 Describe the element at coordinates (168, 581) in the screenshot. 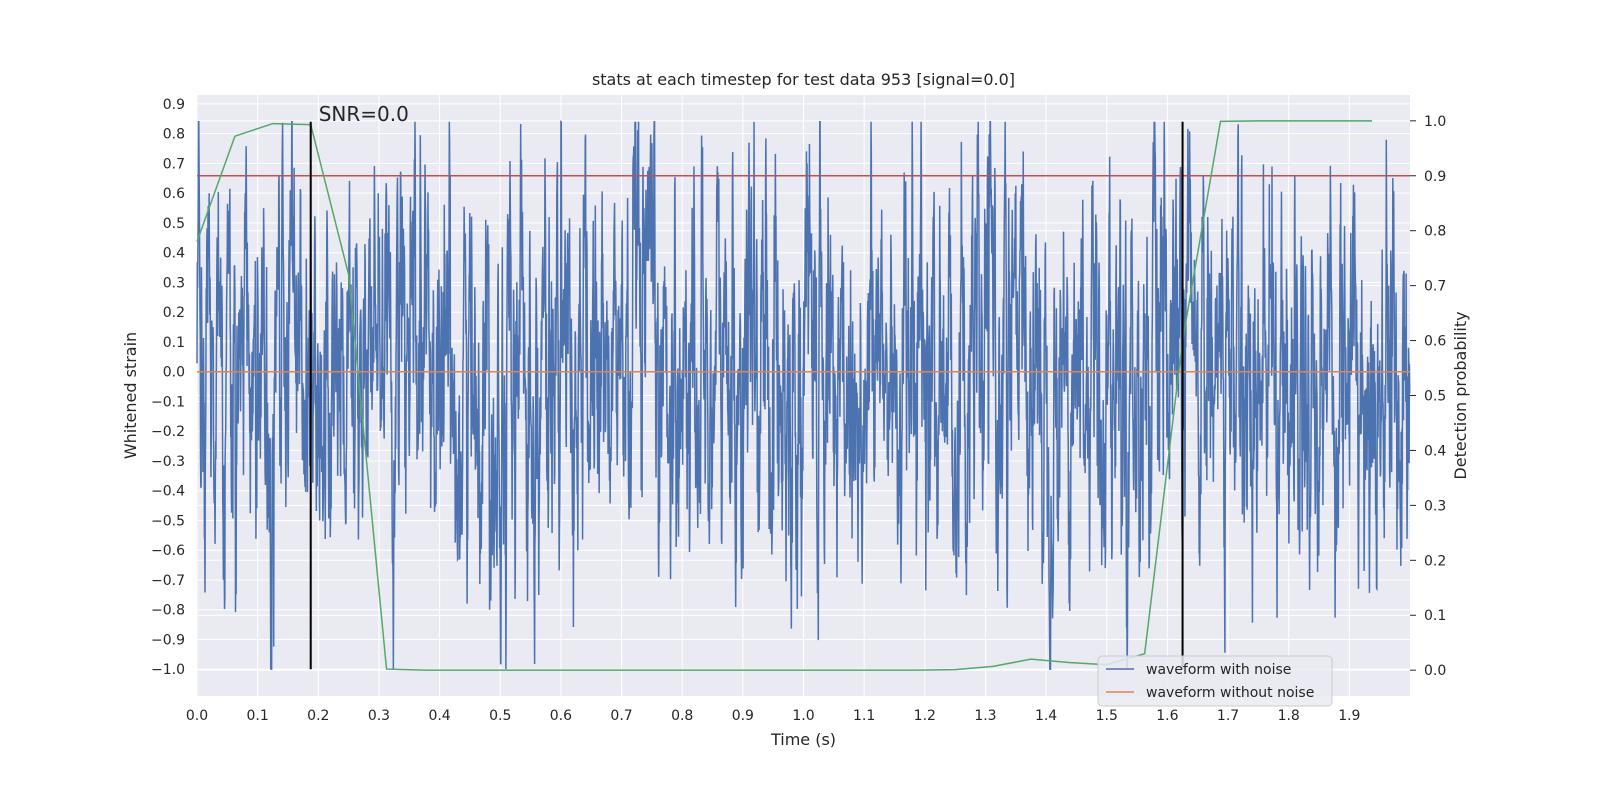

I see `y-tick-label: −0.7` at that location.